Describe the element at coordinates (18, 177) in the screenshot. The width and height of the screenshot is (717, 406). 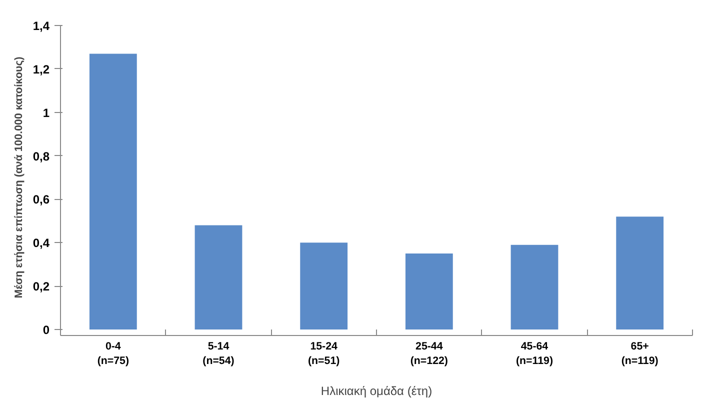
I see `y-axis-title: Μέση ετήσια επίπτωση (ανά 100.000 κατοίκους)` at that location.